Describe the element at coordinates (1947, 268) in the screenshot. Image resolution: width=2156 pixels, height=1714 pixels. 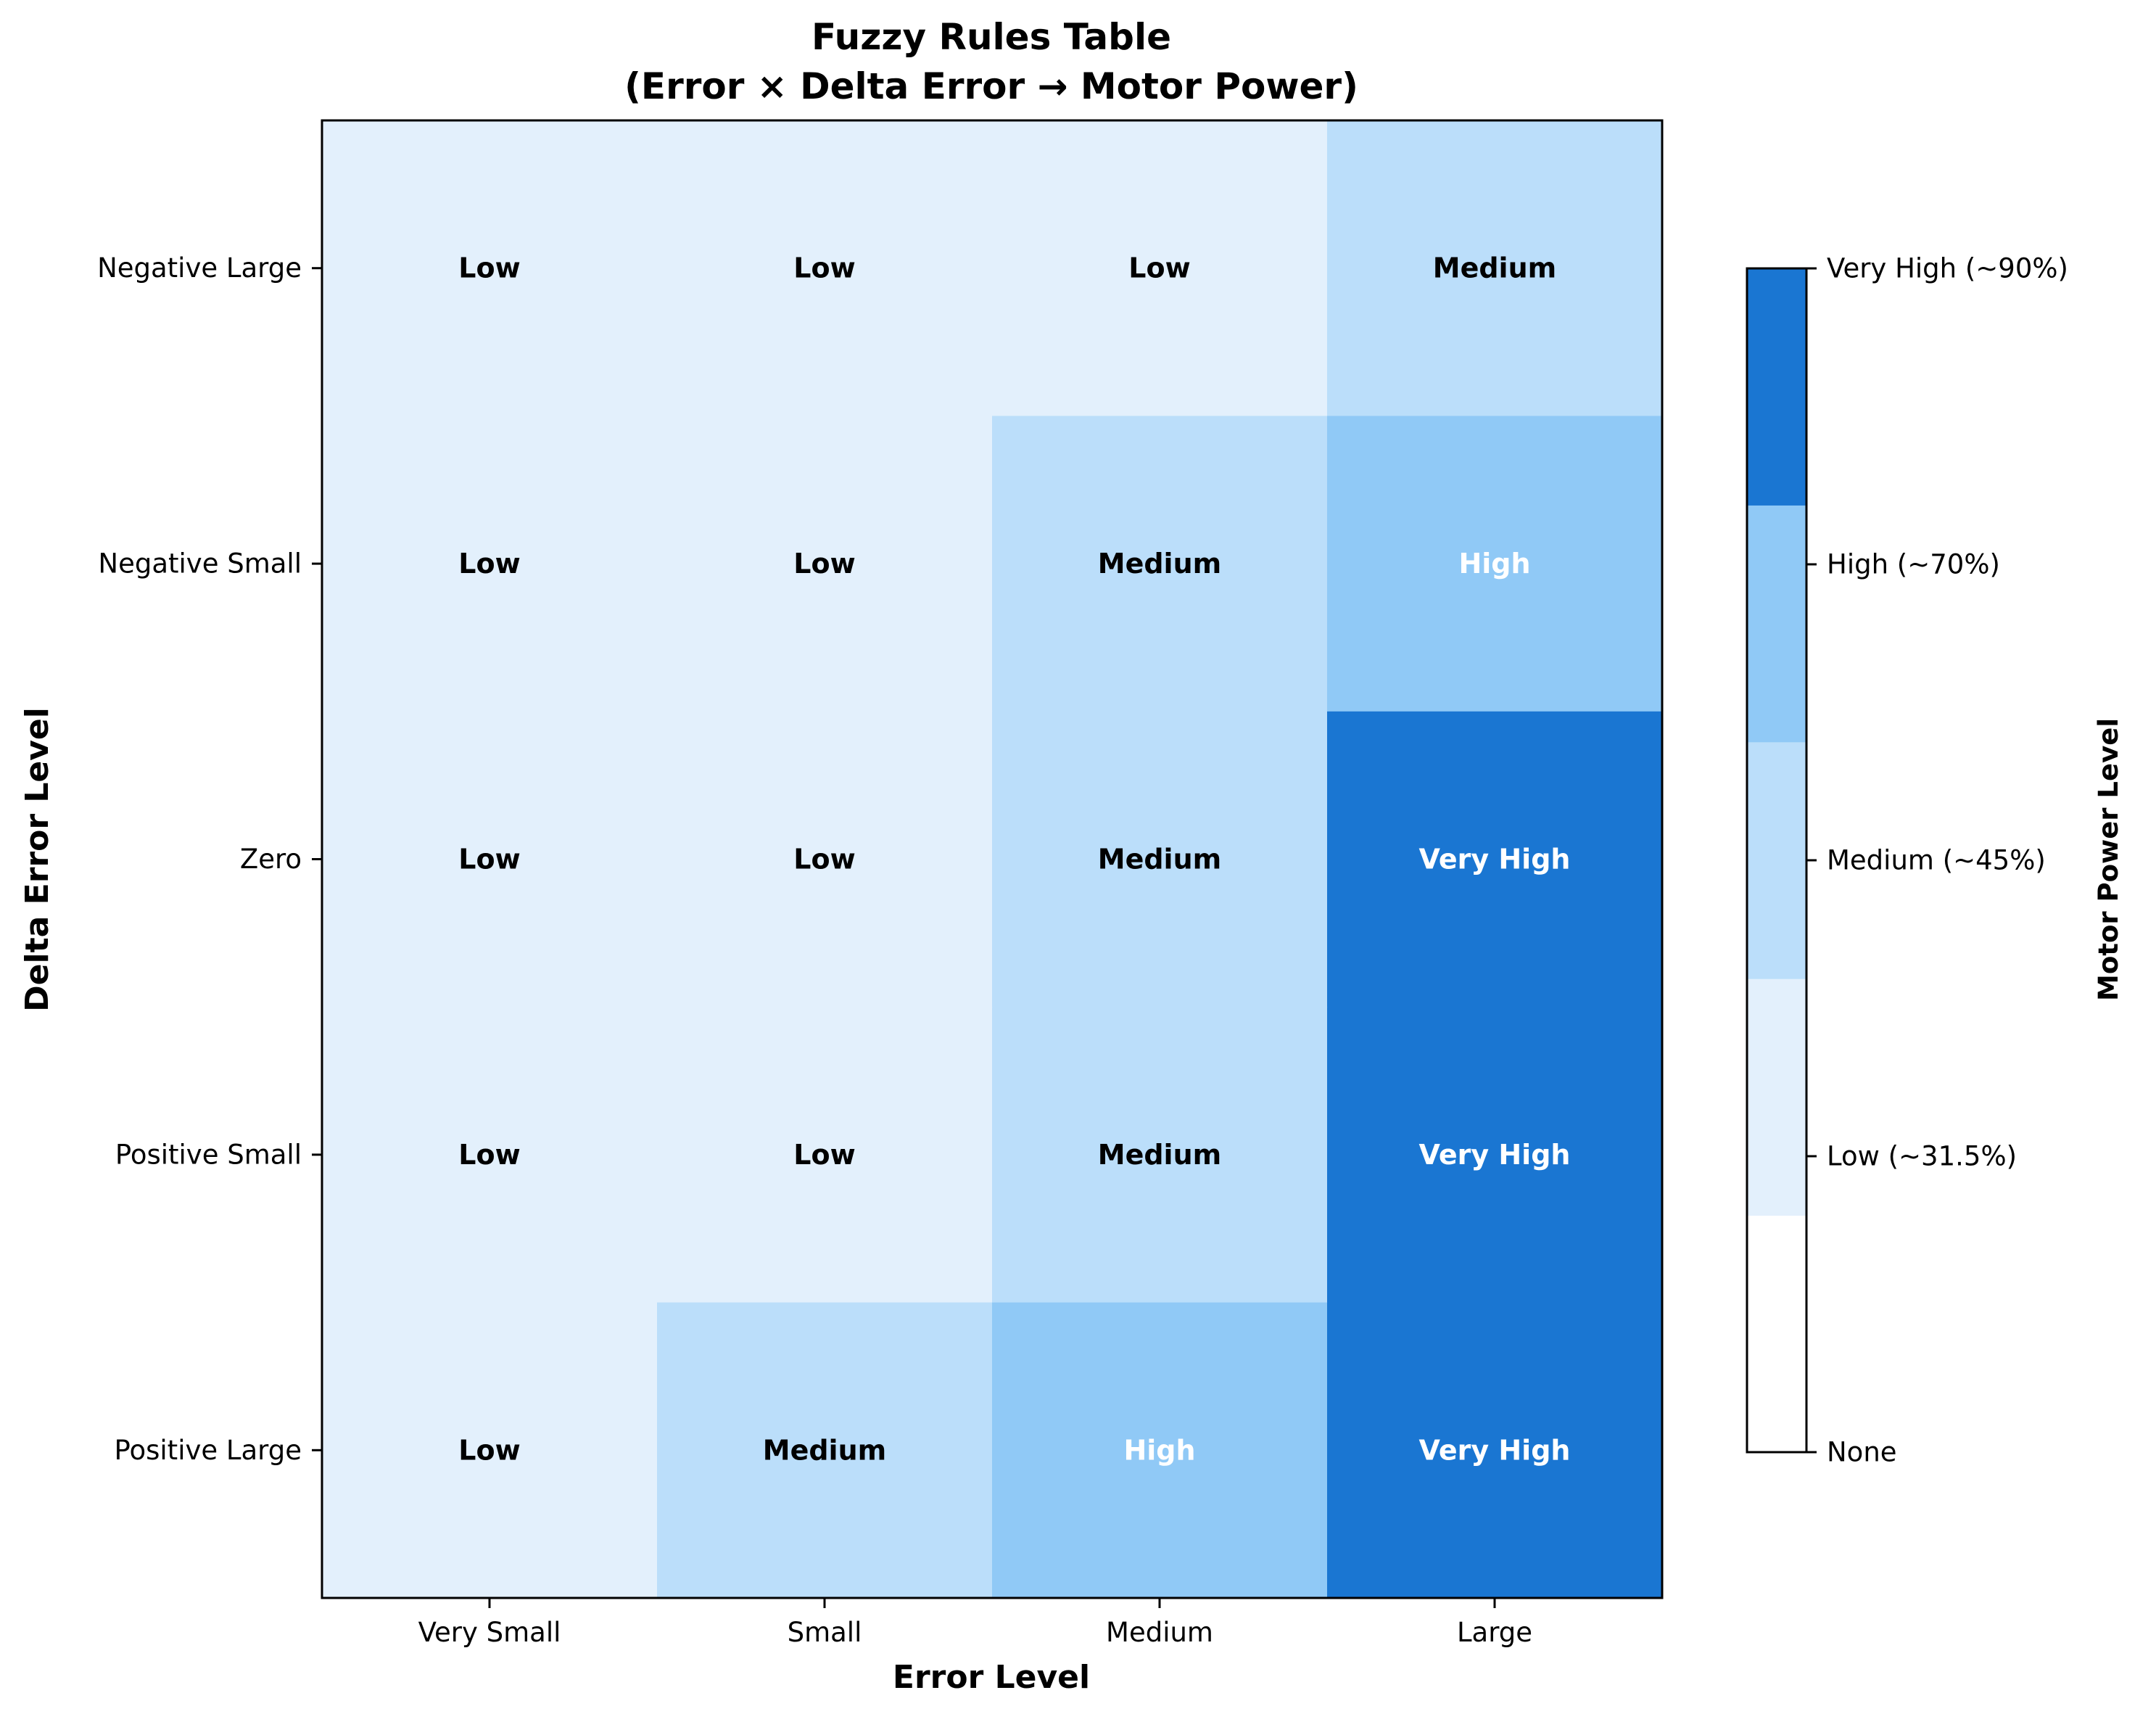
I see `colorbar-tick-label: Very High (~90%)` at that location.